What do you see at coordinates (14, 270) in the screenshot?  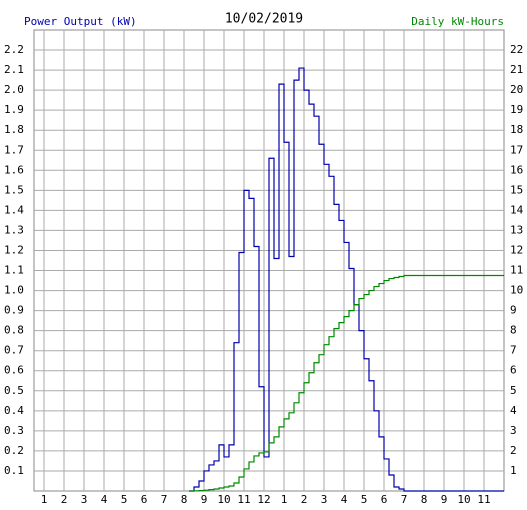 I see `y-tick-label: 1.1` at bounding box center [14, 270].